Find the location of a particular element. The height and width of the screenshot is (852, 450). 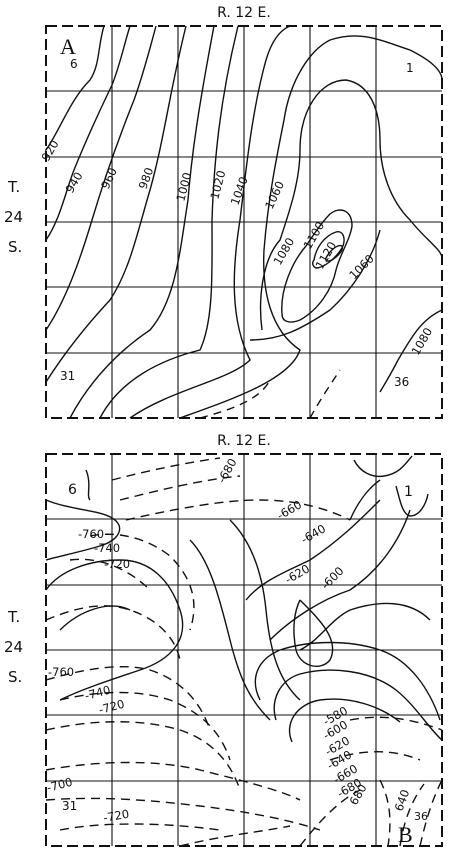

section-36-b: 36 is located at coordinates (421, 816).